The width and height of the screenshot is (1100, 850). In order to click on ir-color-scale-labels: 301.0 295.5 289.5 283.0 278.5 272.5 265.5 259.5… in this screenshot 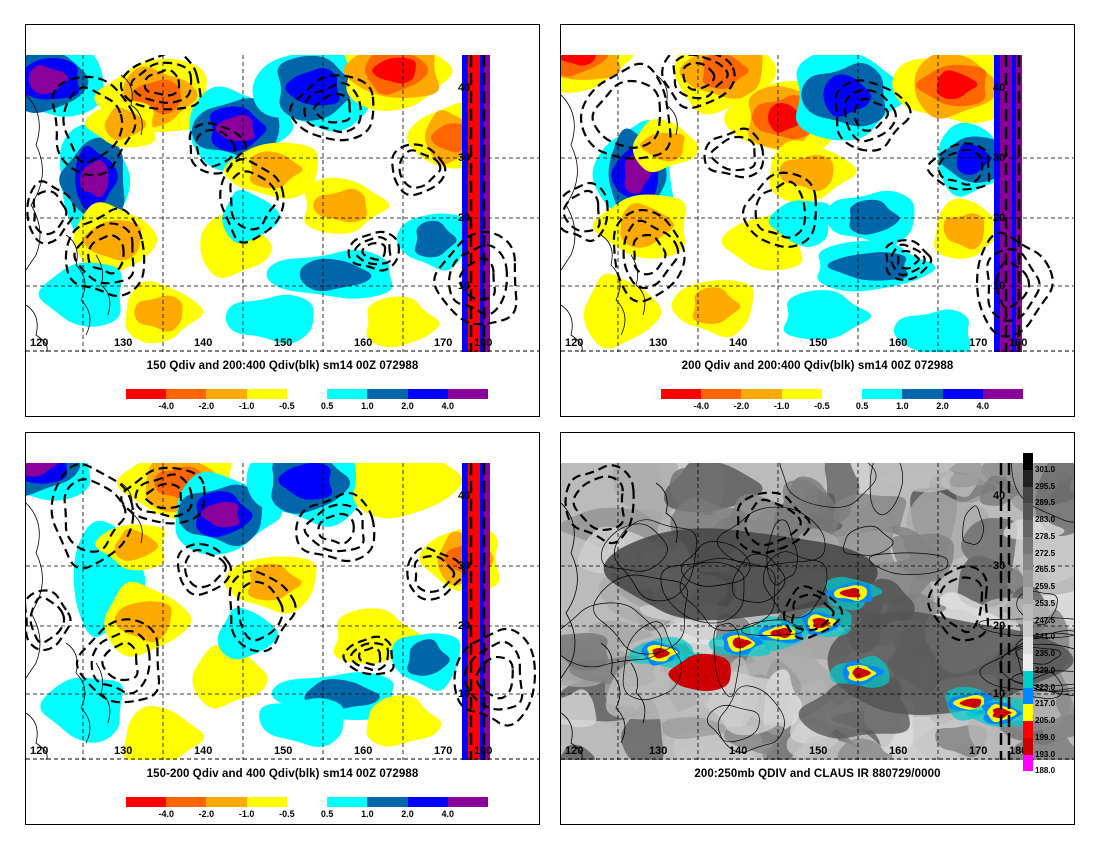, I will do `click(1055, 620)`.